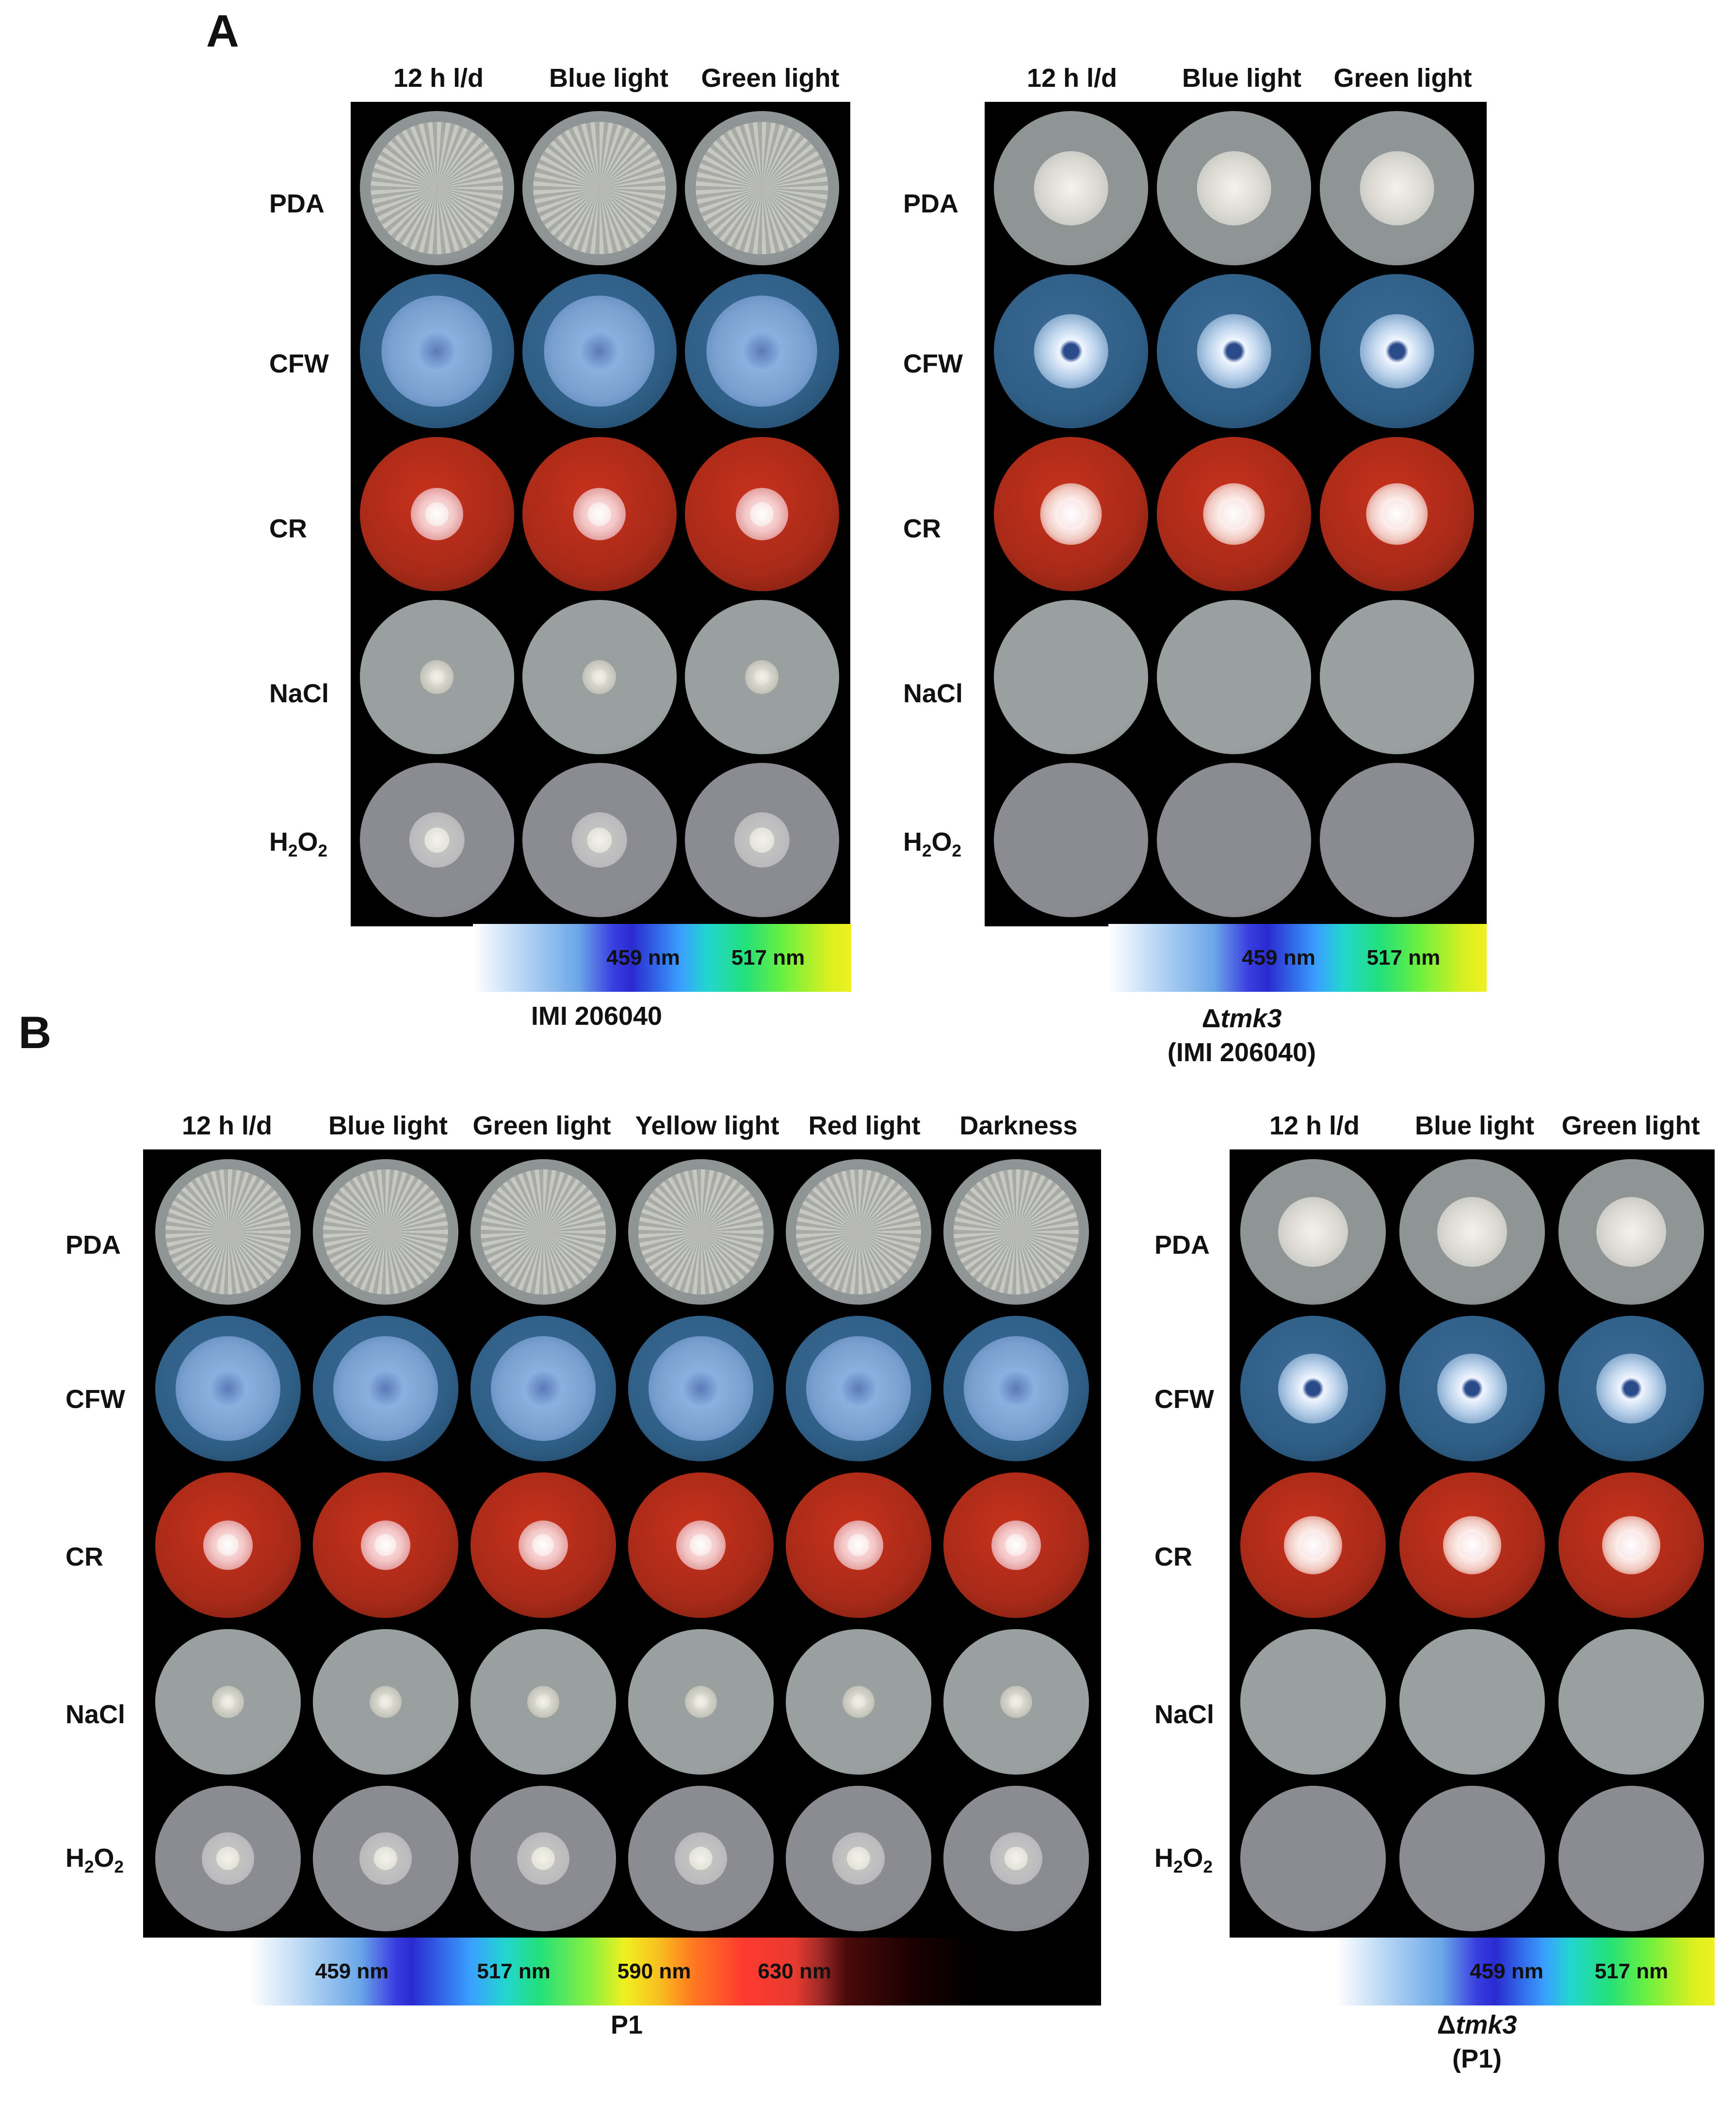 This screenshot has height=2102, width=1736. I want to click on row-label-cr: CR, so click(922, 528).